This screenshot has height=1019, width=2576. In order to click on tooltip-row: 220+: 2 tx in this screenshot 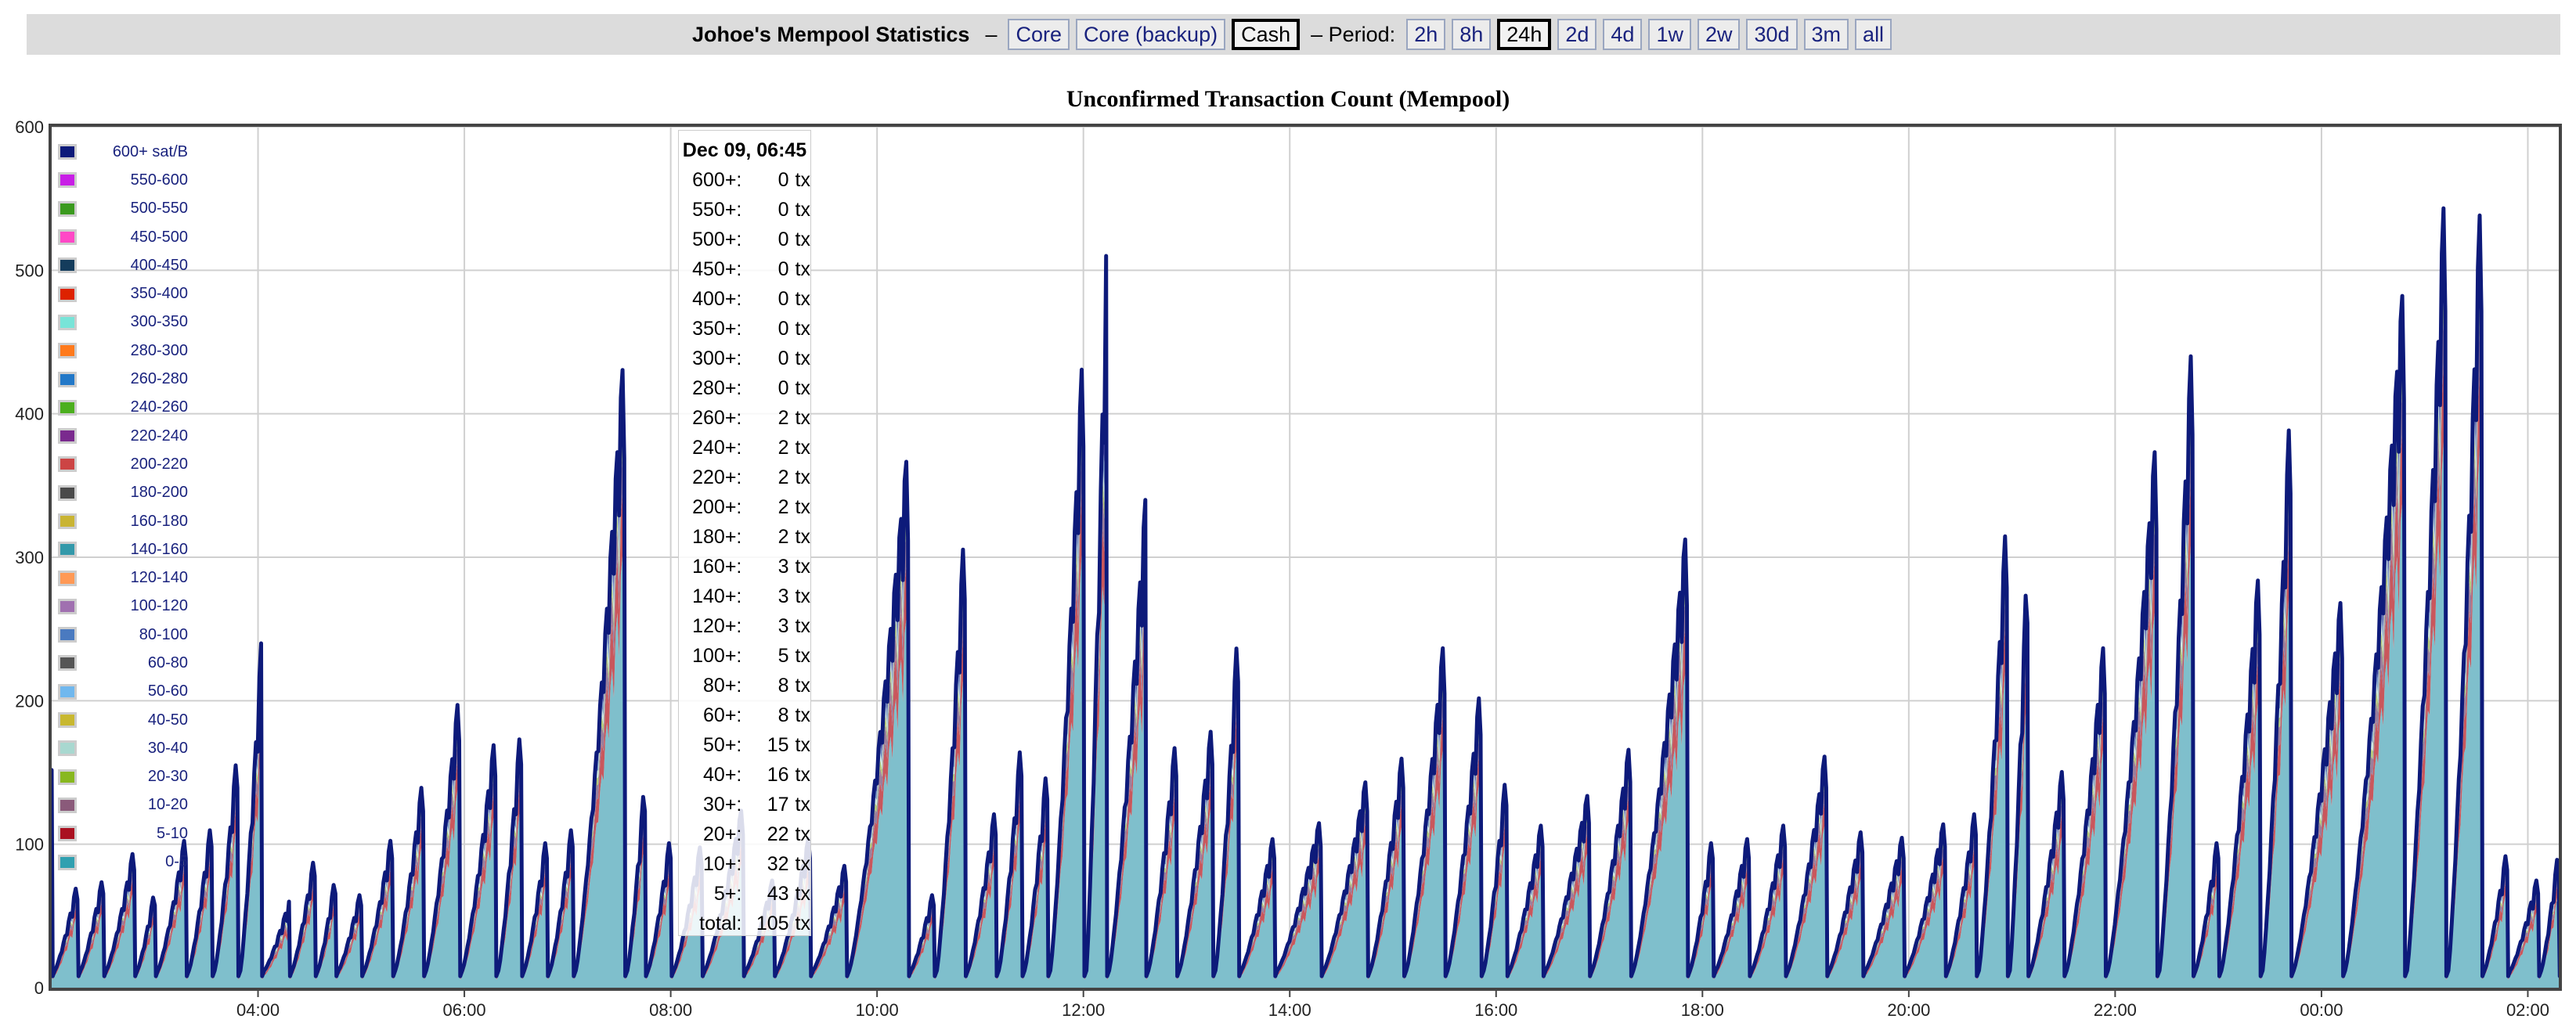, I will do `click(745, 478)`.